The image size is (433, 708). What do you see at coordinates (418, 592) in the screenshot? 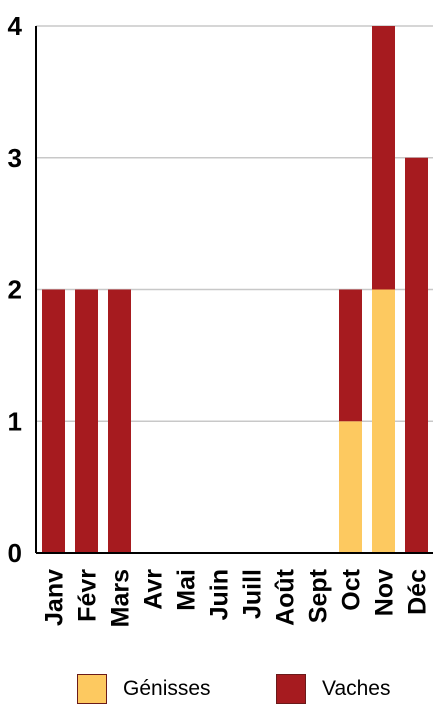
I see `x-tick-label: Déc` at bounding box center [418, 592].